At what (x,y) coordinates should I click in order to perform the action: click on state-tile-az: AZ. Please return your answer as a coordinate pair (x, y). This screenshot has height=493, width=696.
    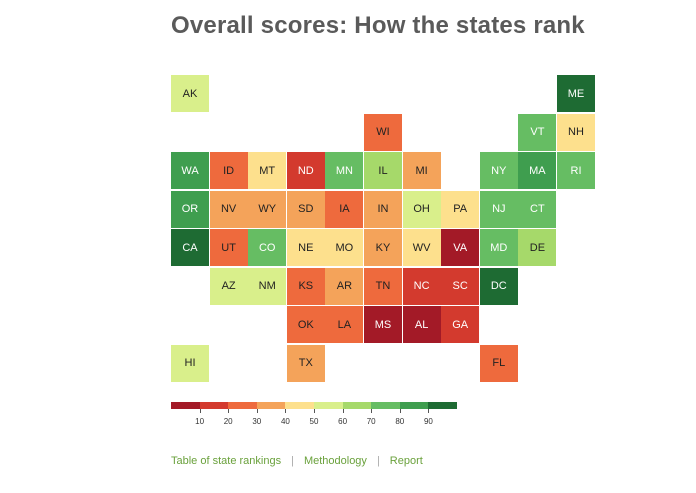
    Looking at the image, I should click on (228, 286).